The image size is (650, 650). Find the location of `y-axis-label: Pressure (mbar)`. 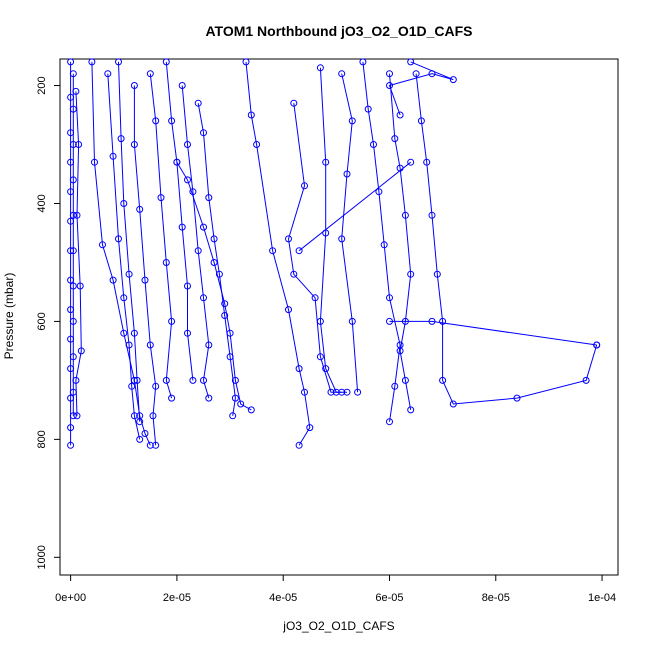

y-axis-label: Pressure (mbar) is located at coordinates (9, 316).